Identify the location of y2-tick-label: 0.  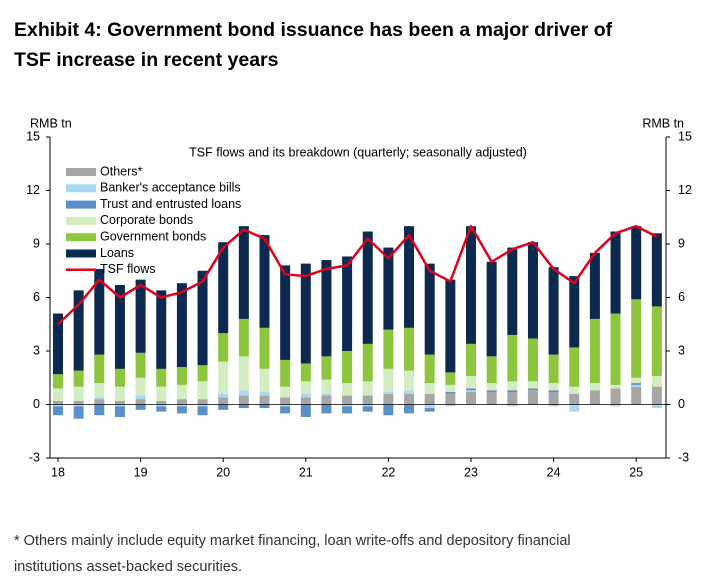
(681, 404).